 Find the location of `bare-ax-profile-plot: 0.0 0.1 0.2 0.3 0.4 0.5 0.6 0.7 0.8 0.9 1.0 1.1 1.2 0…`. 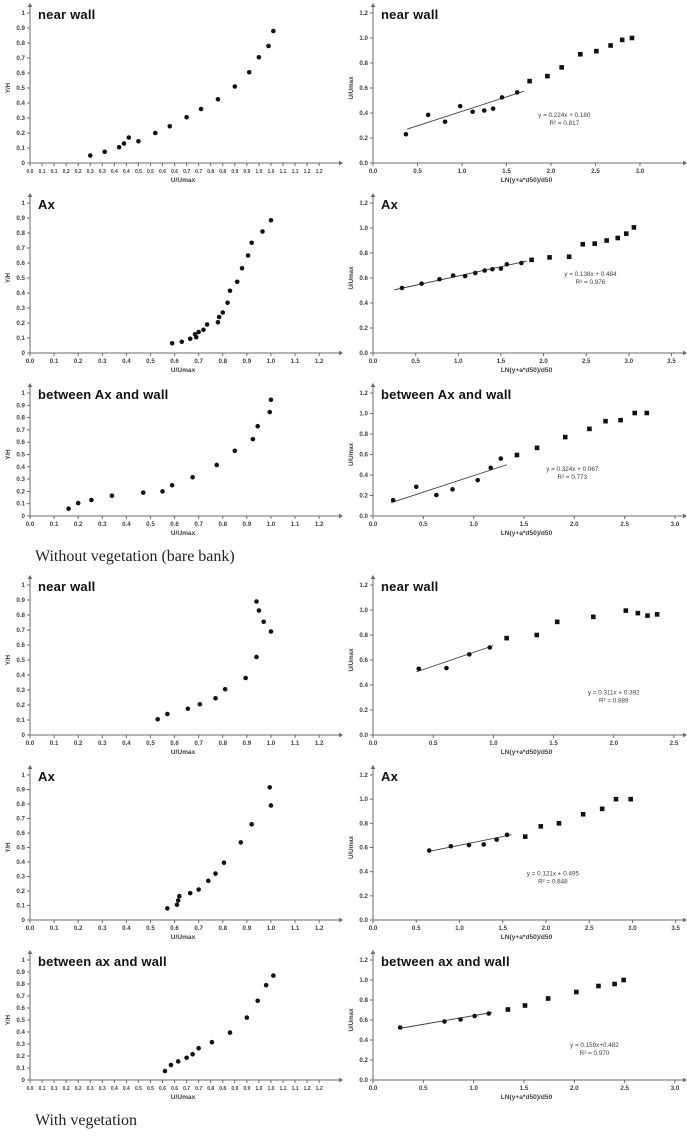

bare-ax-profile-plot: 0.0 0.1 0.2 0.3 0.4 0.5 0.6 0.7 0.8 0.9 1.0 1.1 1.2 0… is located at coordinates (174, 283).